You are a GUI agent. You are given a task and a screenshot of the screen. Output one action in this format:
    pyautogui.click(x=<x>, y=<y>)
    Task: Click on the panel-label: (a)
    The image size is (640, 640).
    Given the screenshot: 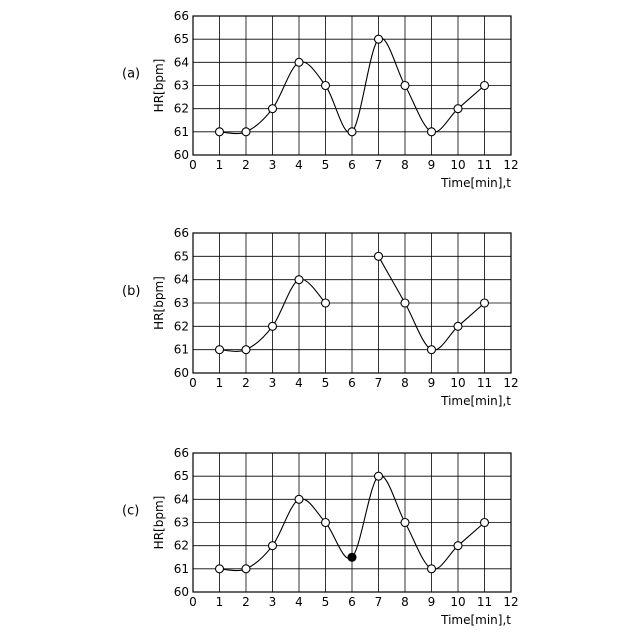 What is the action you would take?
    pyautogui.click(x=131, y=74)
    